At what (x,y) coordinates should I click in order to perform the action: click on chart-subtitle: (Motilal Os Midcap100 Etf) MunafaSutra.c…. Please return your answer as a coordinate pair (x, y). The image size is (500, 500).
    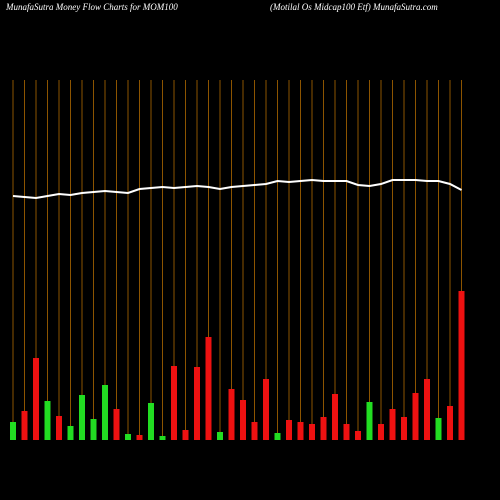
    Looking at the image, I should click on (354, 7).